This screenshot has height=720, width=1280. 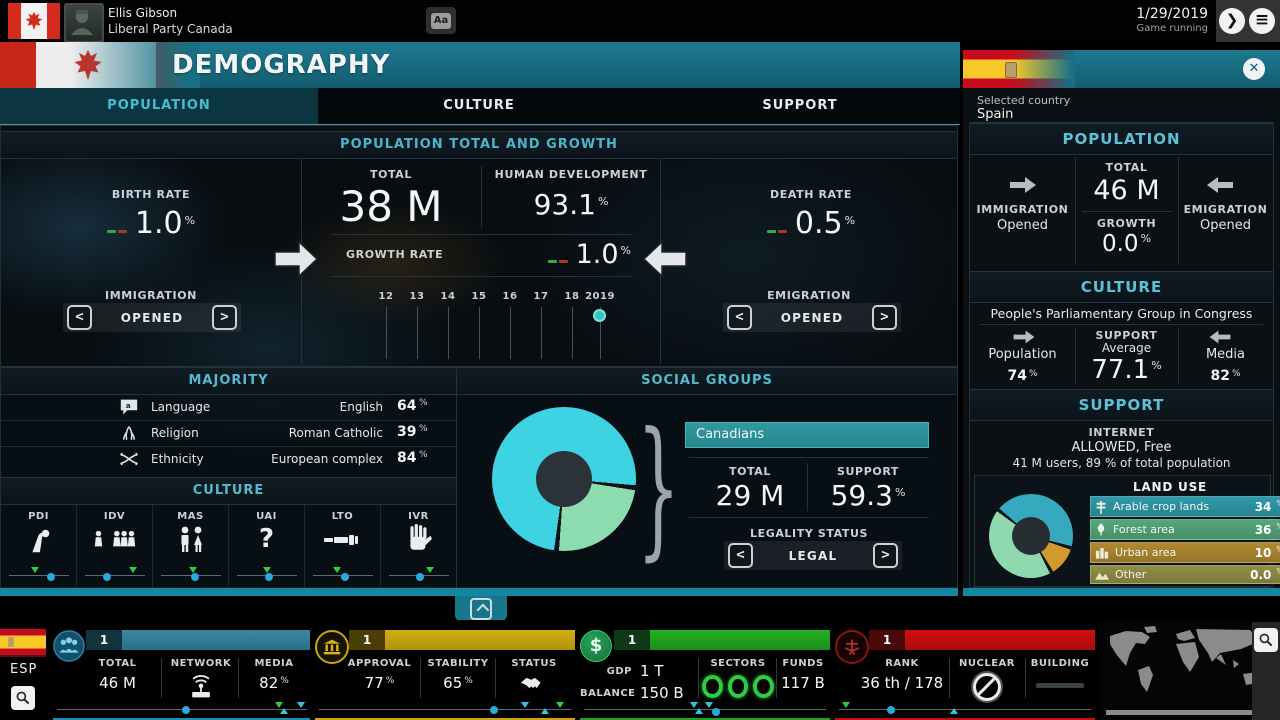 What do you see at coordinates (143, 13) in the screenshot?
I see `player-name: Ellis Gibson` at bounding box center [143, 13].